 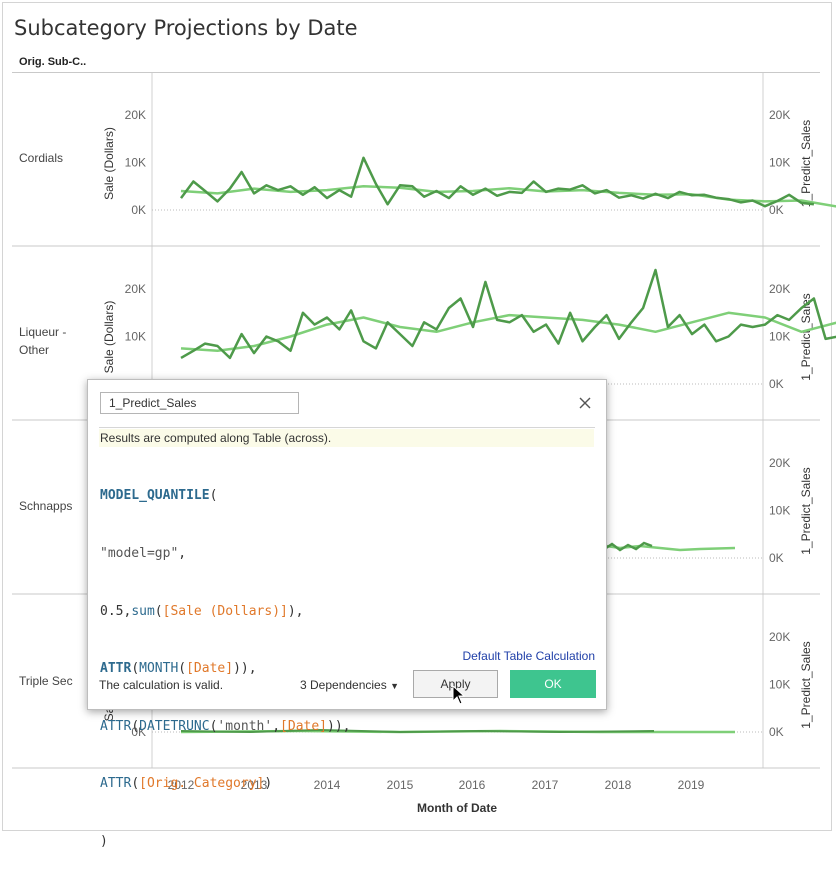 I want to click on formula-line-4: ATTR(MONTH([Date])),, so click(x=178, y=669).